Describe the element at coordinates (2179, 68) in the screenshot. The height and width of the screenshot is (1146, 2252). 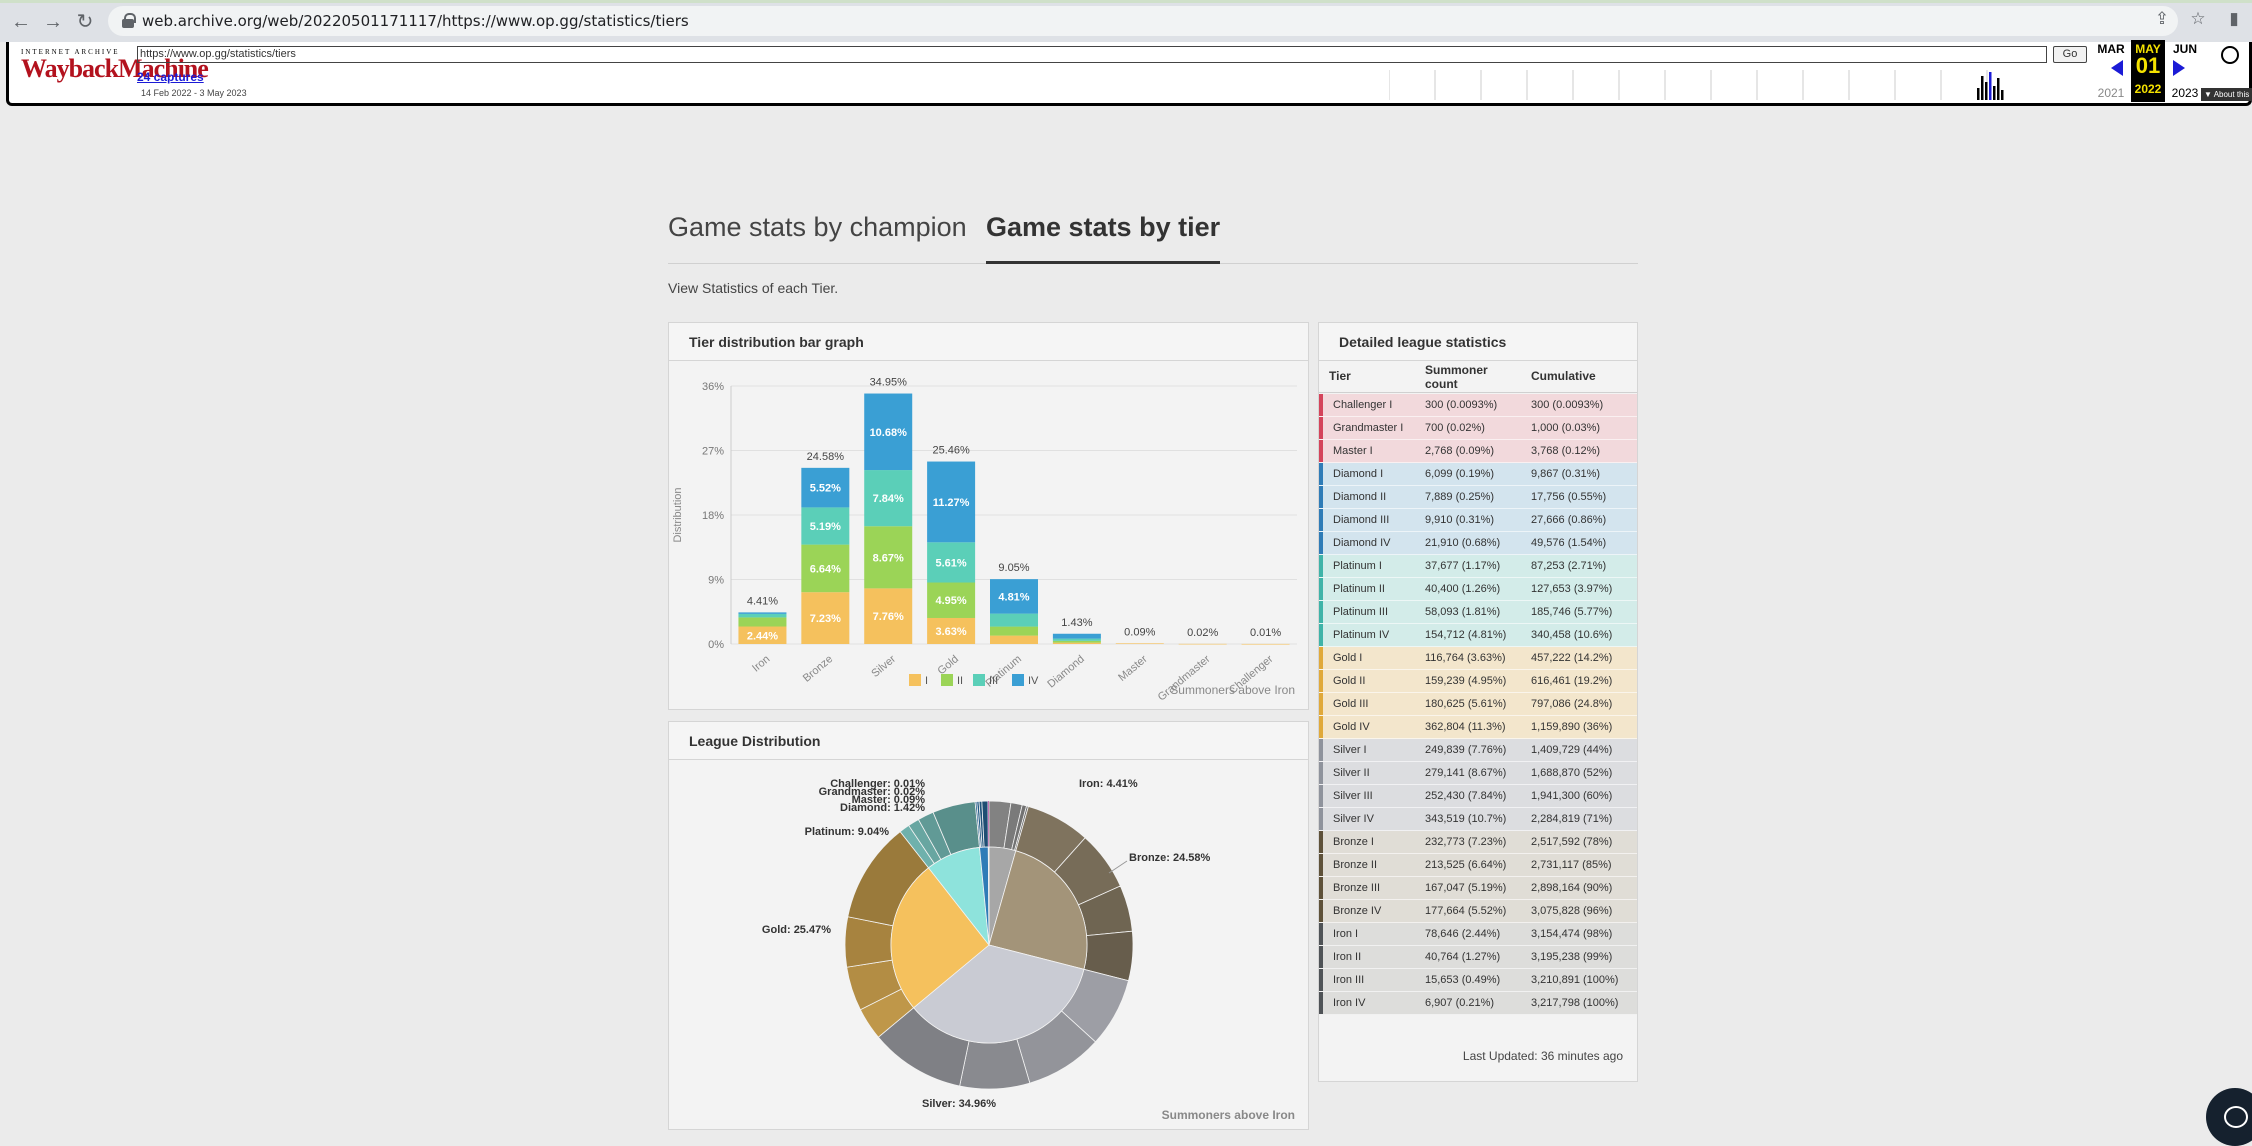
I see `next-capture-icon` at that location.